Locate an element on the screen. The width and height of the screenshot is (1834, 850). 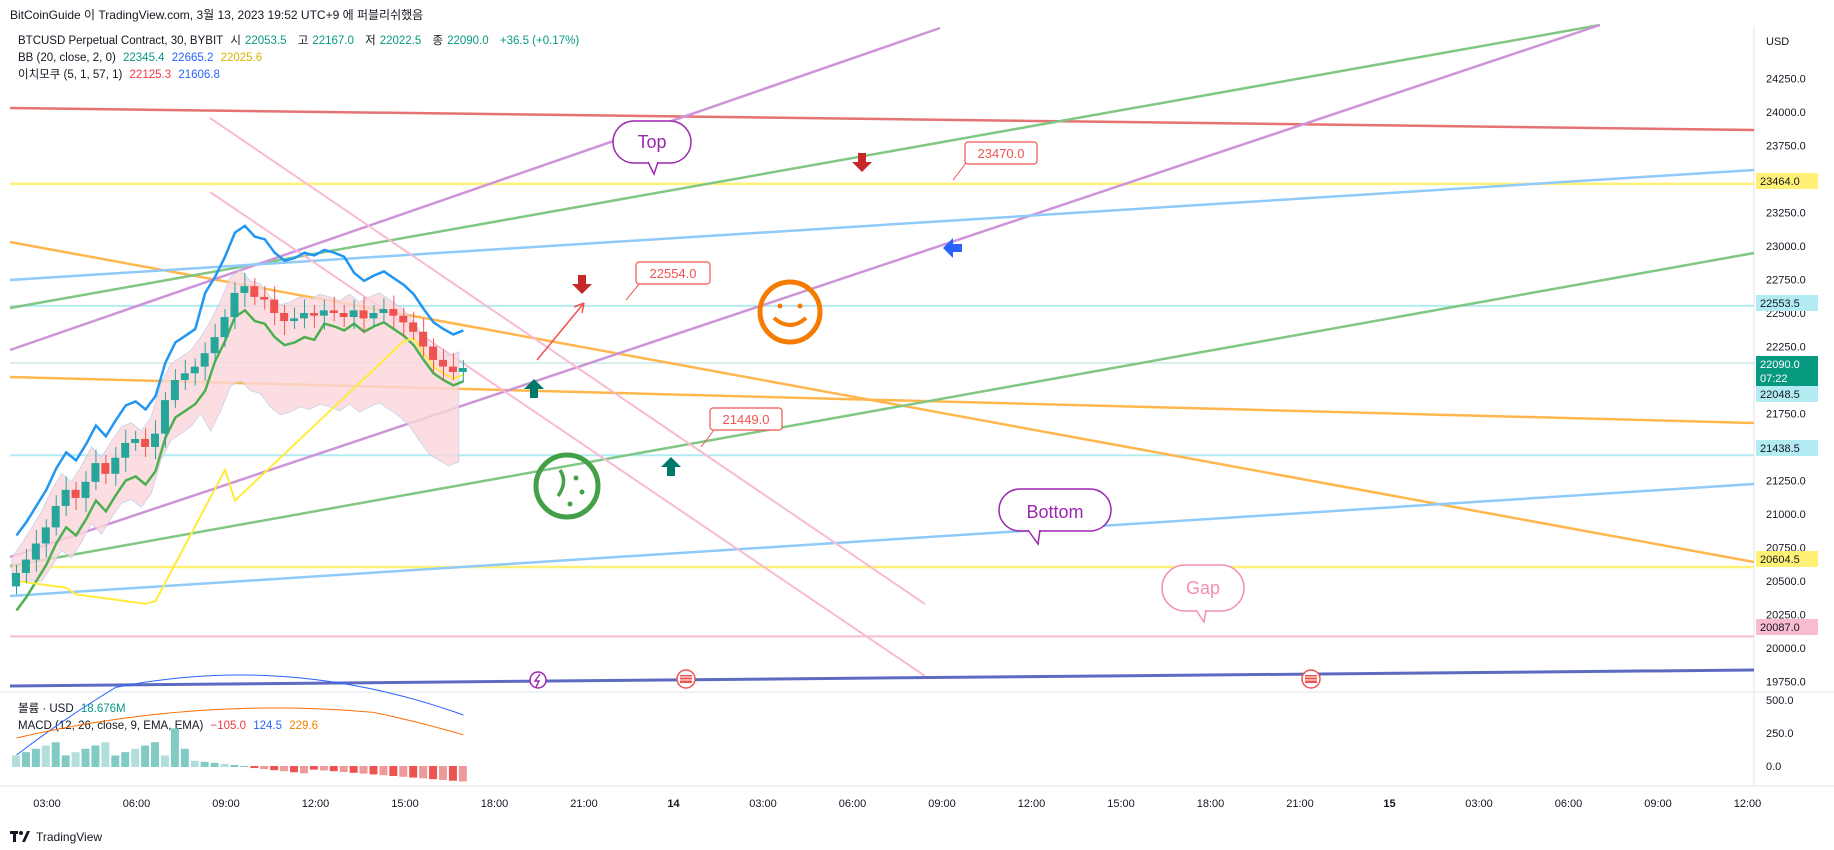
high-value: 22167.0 is located at coordinates (333, 41).